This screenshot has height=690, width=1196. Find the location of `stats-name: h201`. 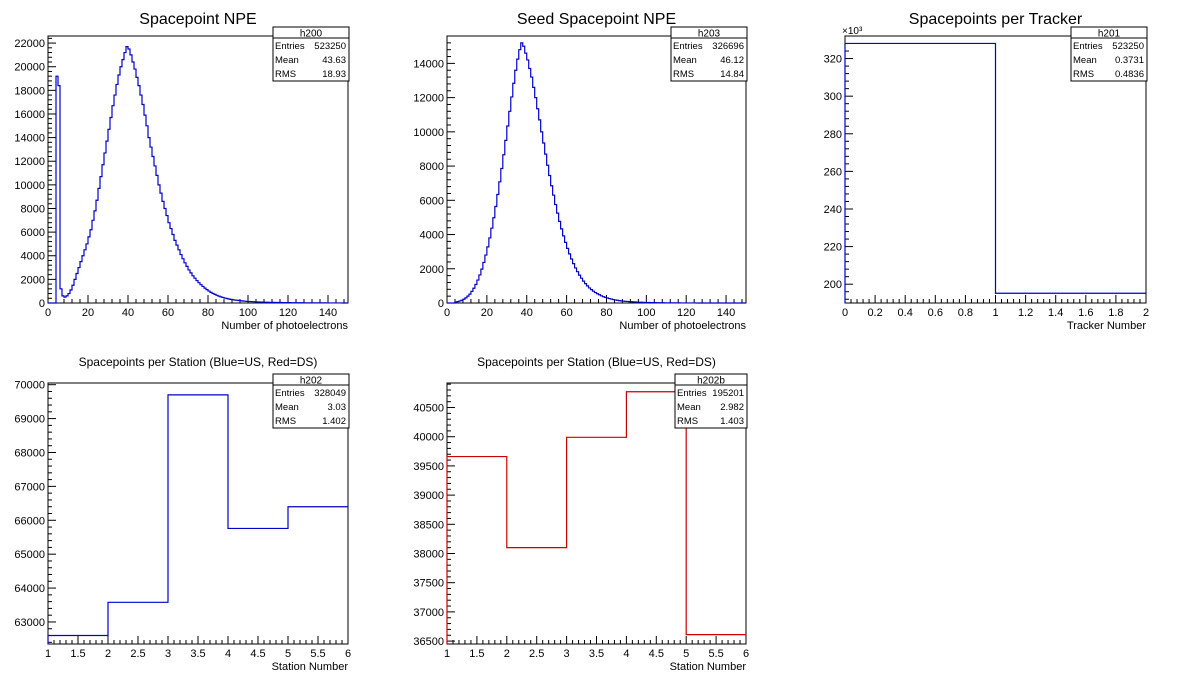

stats-name: h201 is located at coordinates (1109, 34).